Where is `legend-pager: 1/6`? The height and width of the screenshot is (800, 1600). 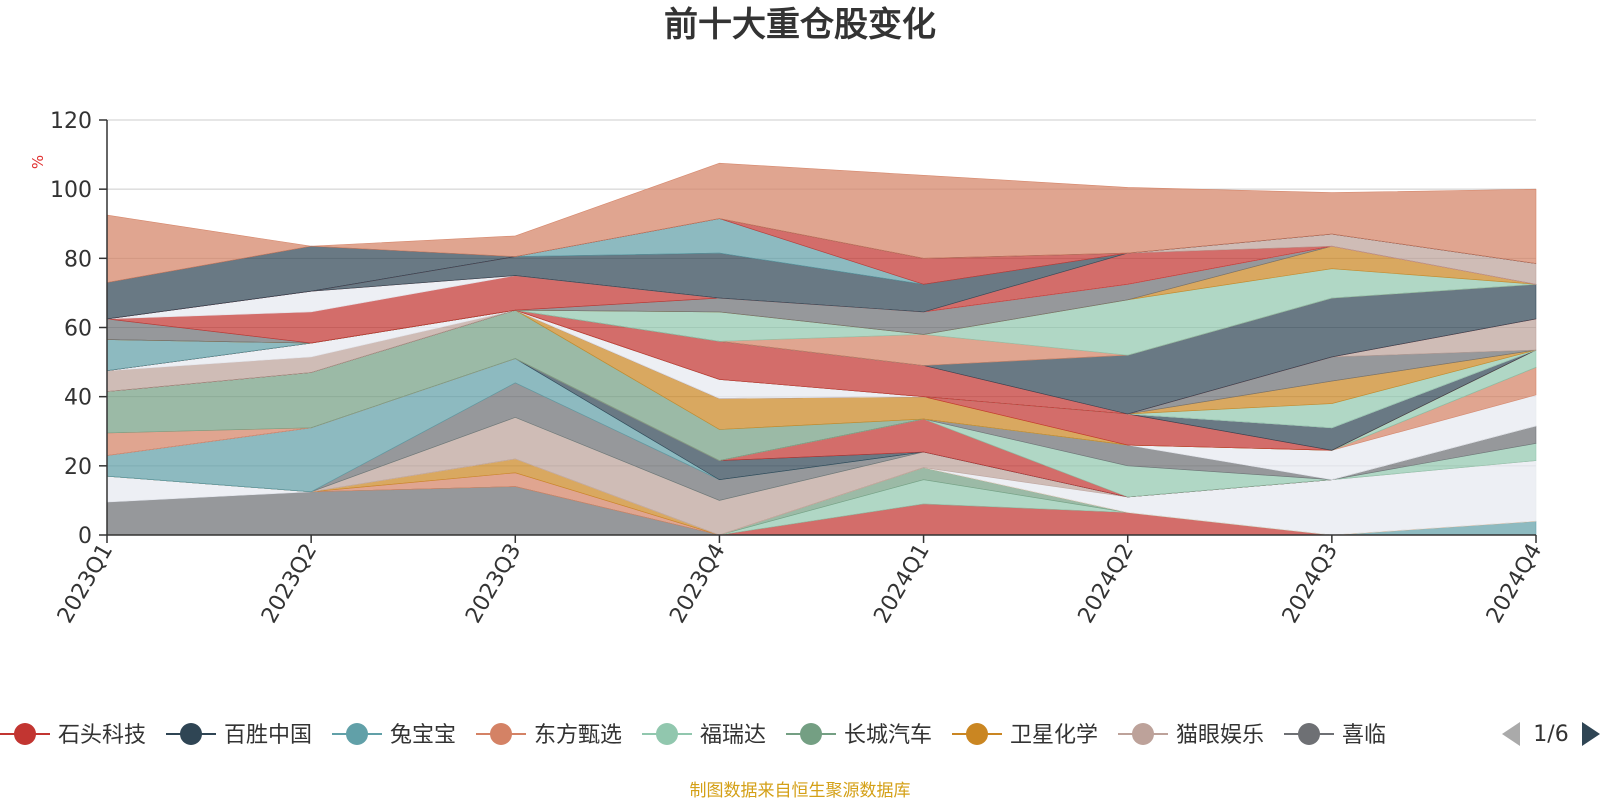
legend-pager: 1/6 is located at coordinates (1551, 734).